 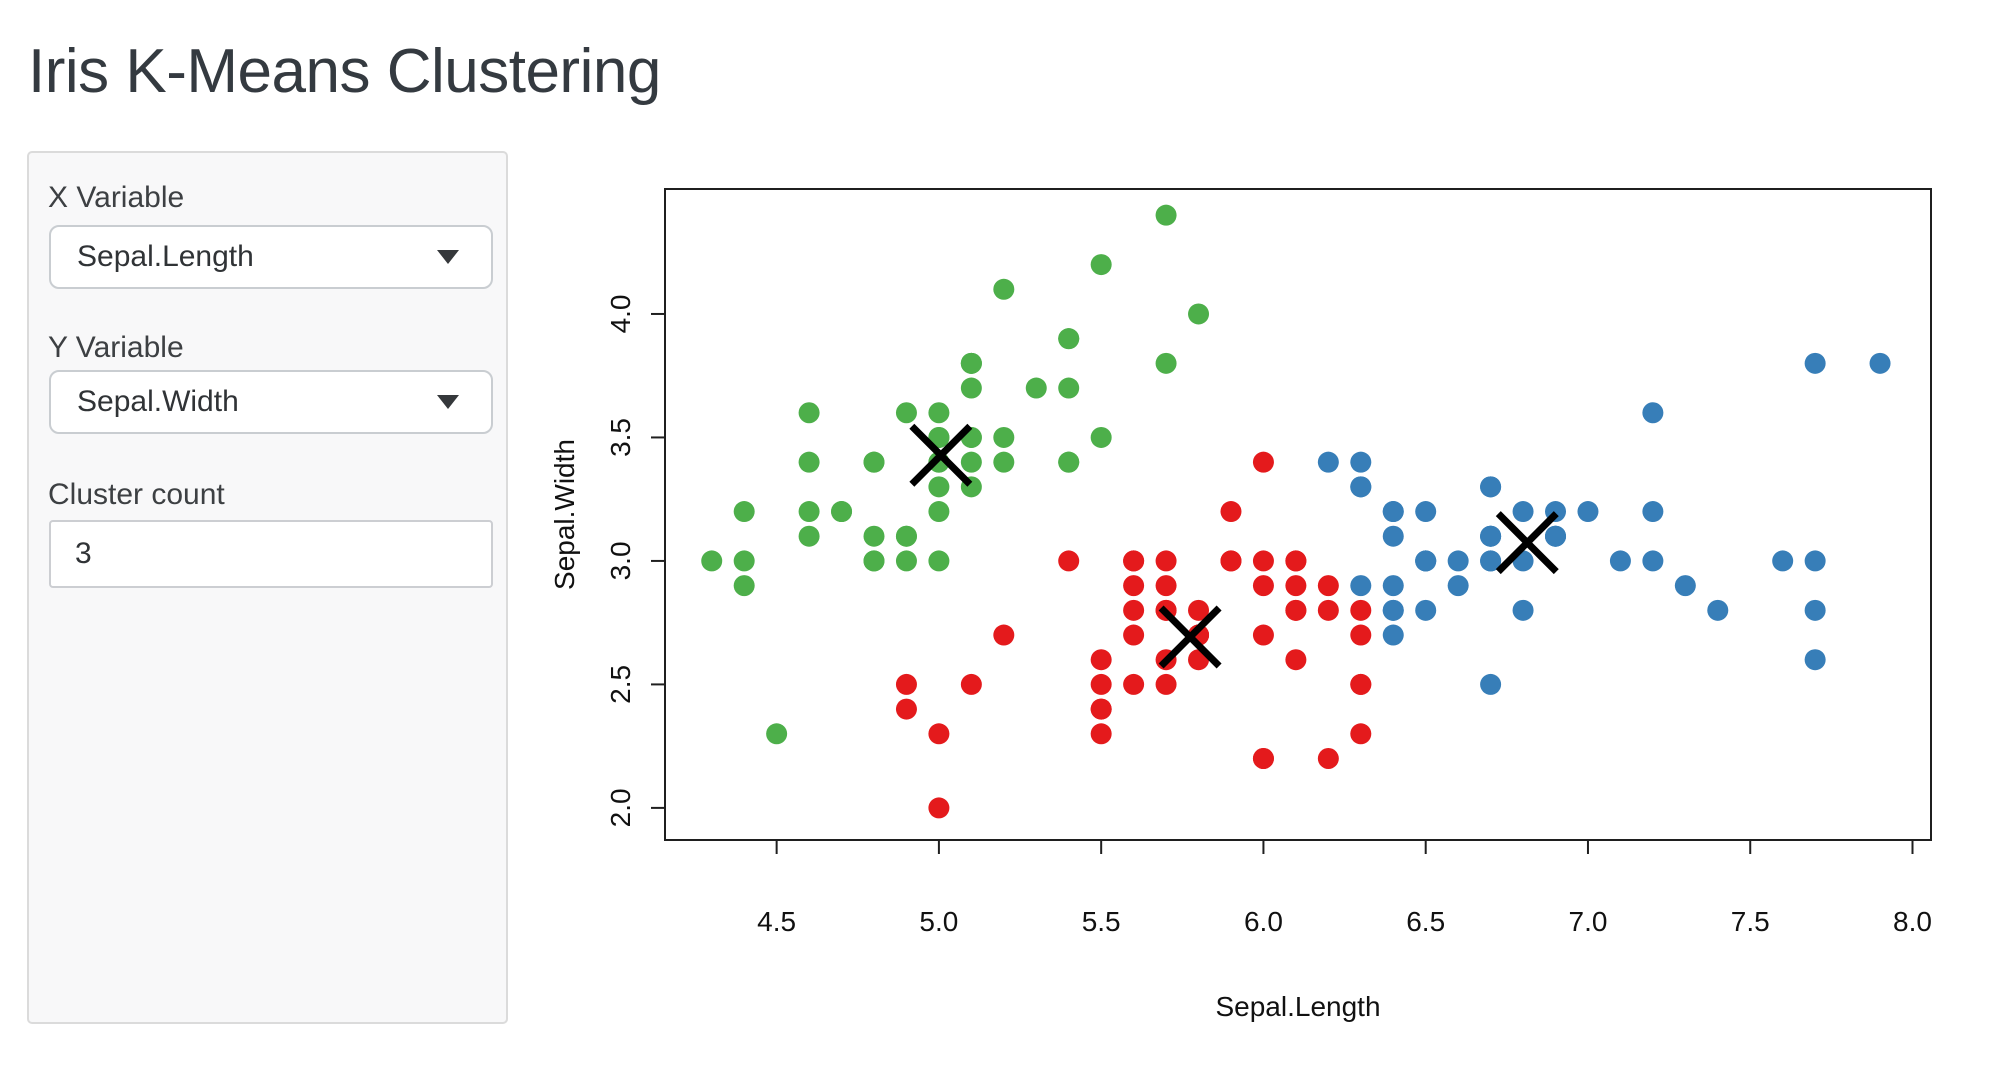 I want to click on x-axis-tick-label: 5.0, so click(x=938, y=921).